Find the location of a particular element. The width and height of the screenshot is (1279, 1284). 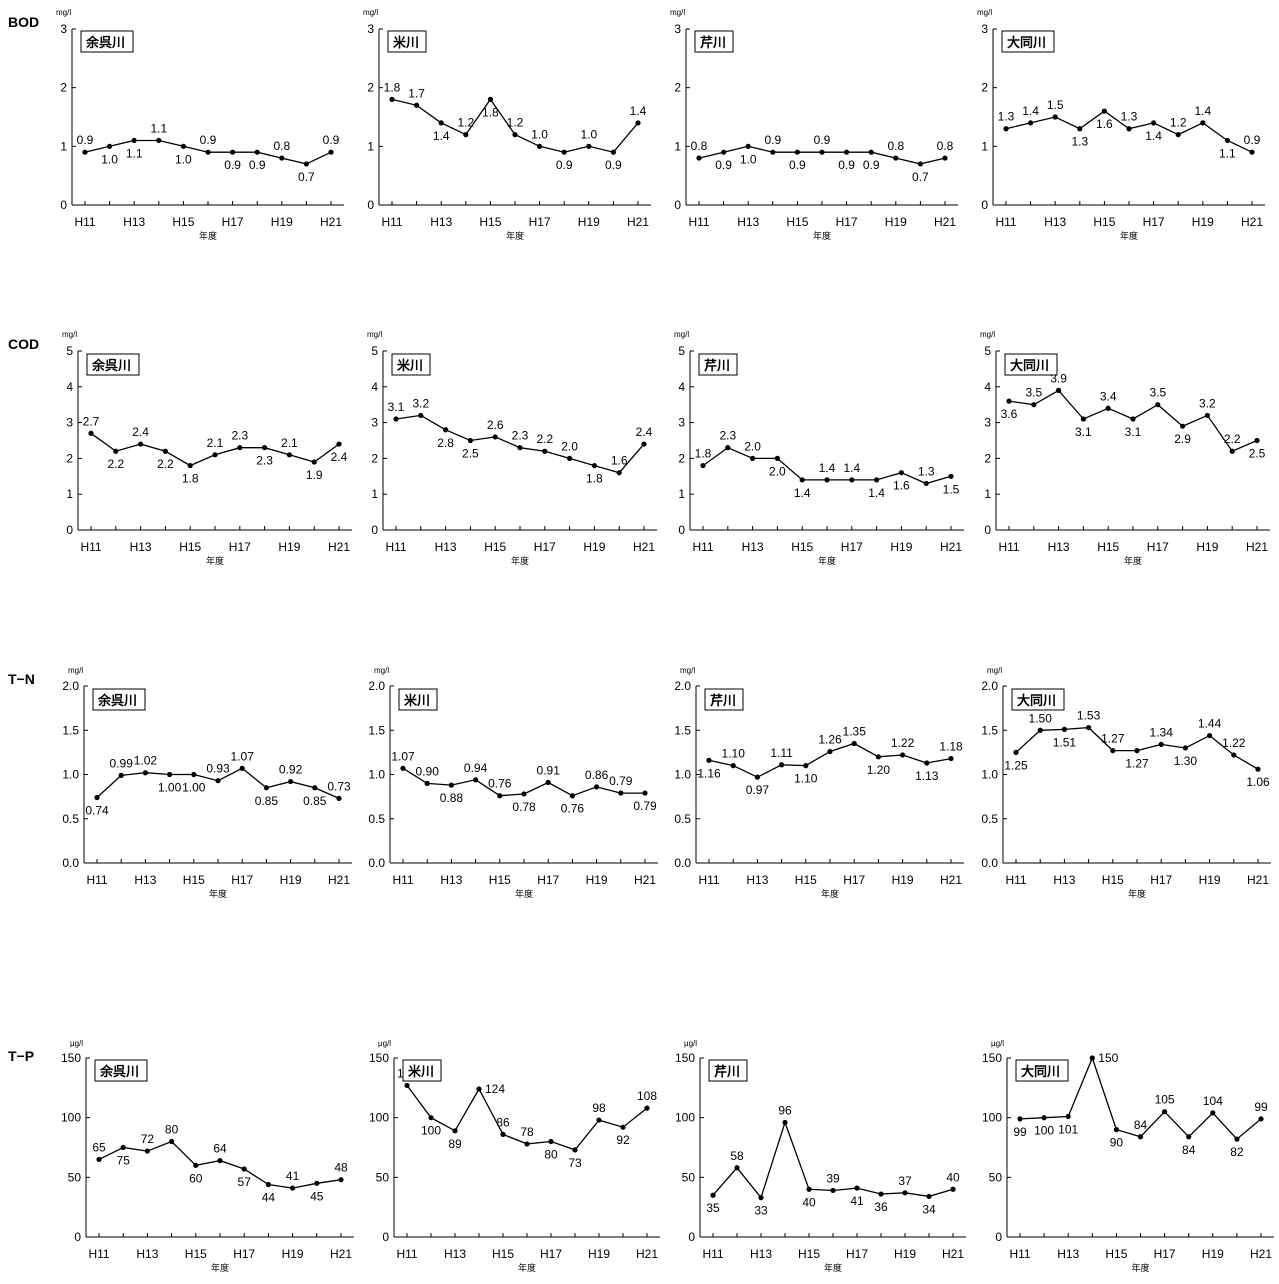

panel-3-2-data-label-0: 35 is located at coordinates (713, 1208).